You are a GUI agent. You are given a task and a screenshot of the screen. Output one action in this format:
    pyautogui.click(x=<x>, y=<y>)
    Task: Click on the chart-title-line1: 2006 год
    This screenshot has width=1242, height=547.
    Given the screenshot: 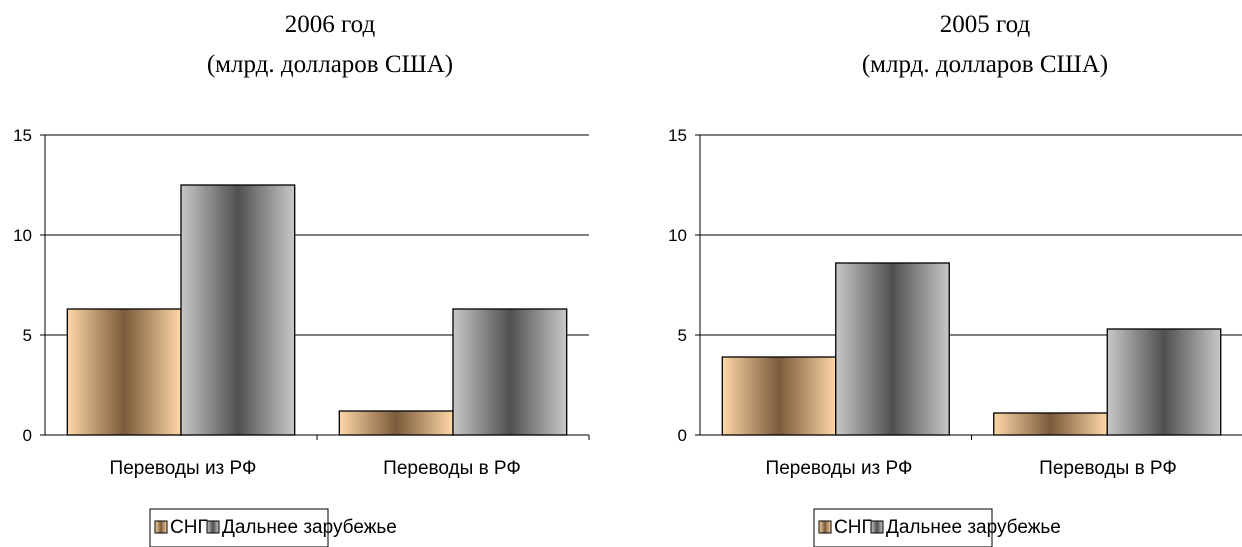 What is the action you would take?
    pyautogui.click(x=330, y=24)
    